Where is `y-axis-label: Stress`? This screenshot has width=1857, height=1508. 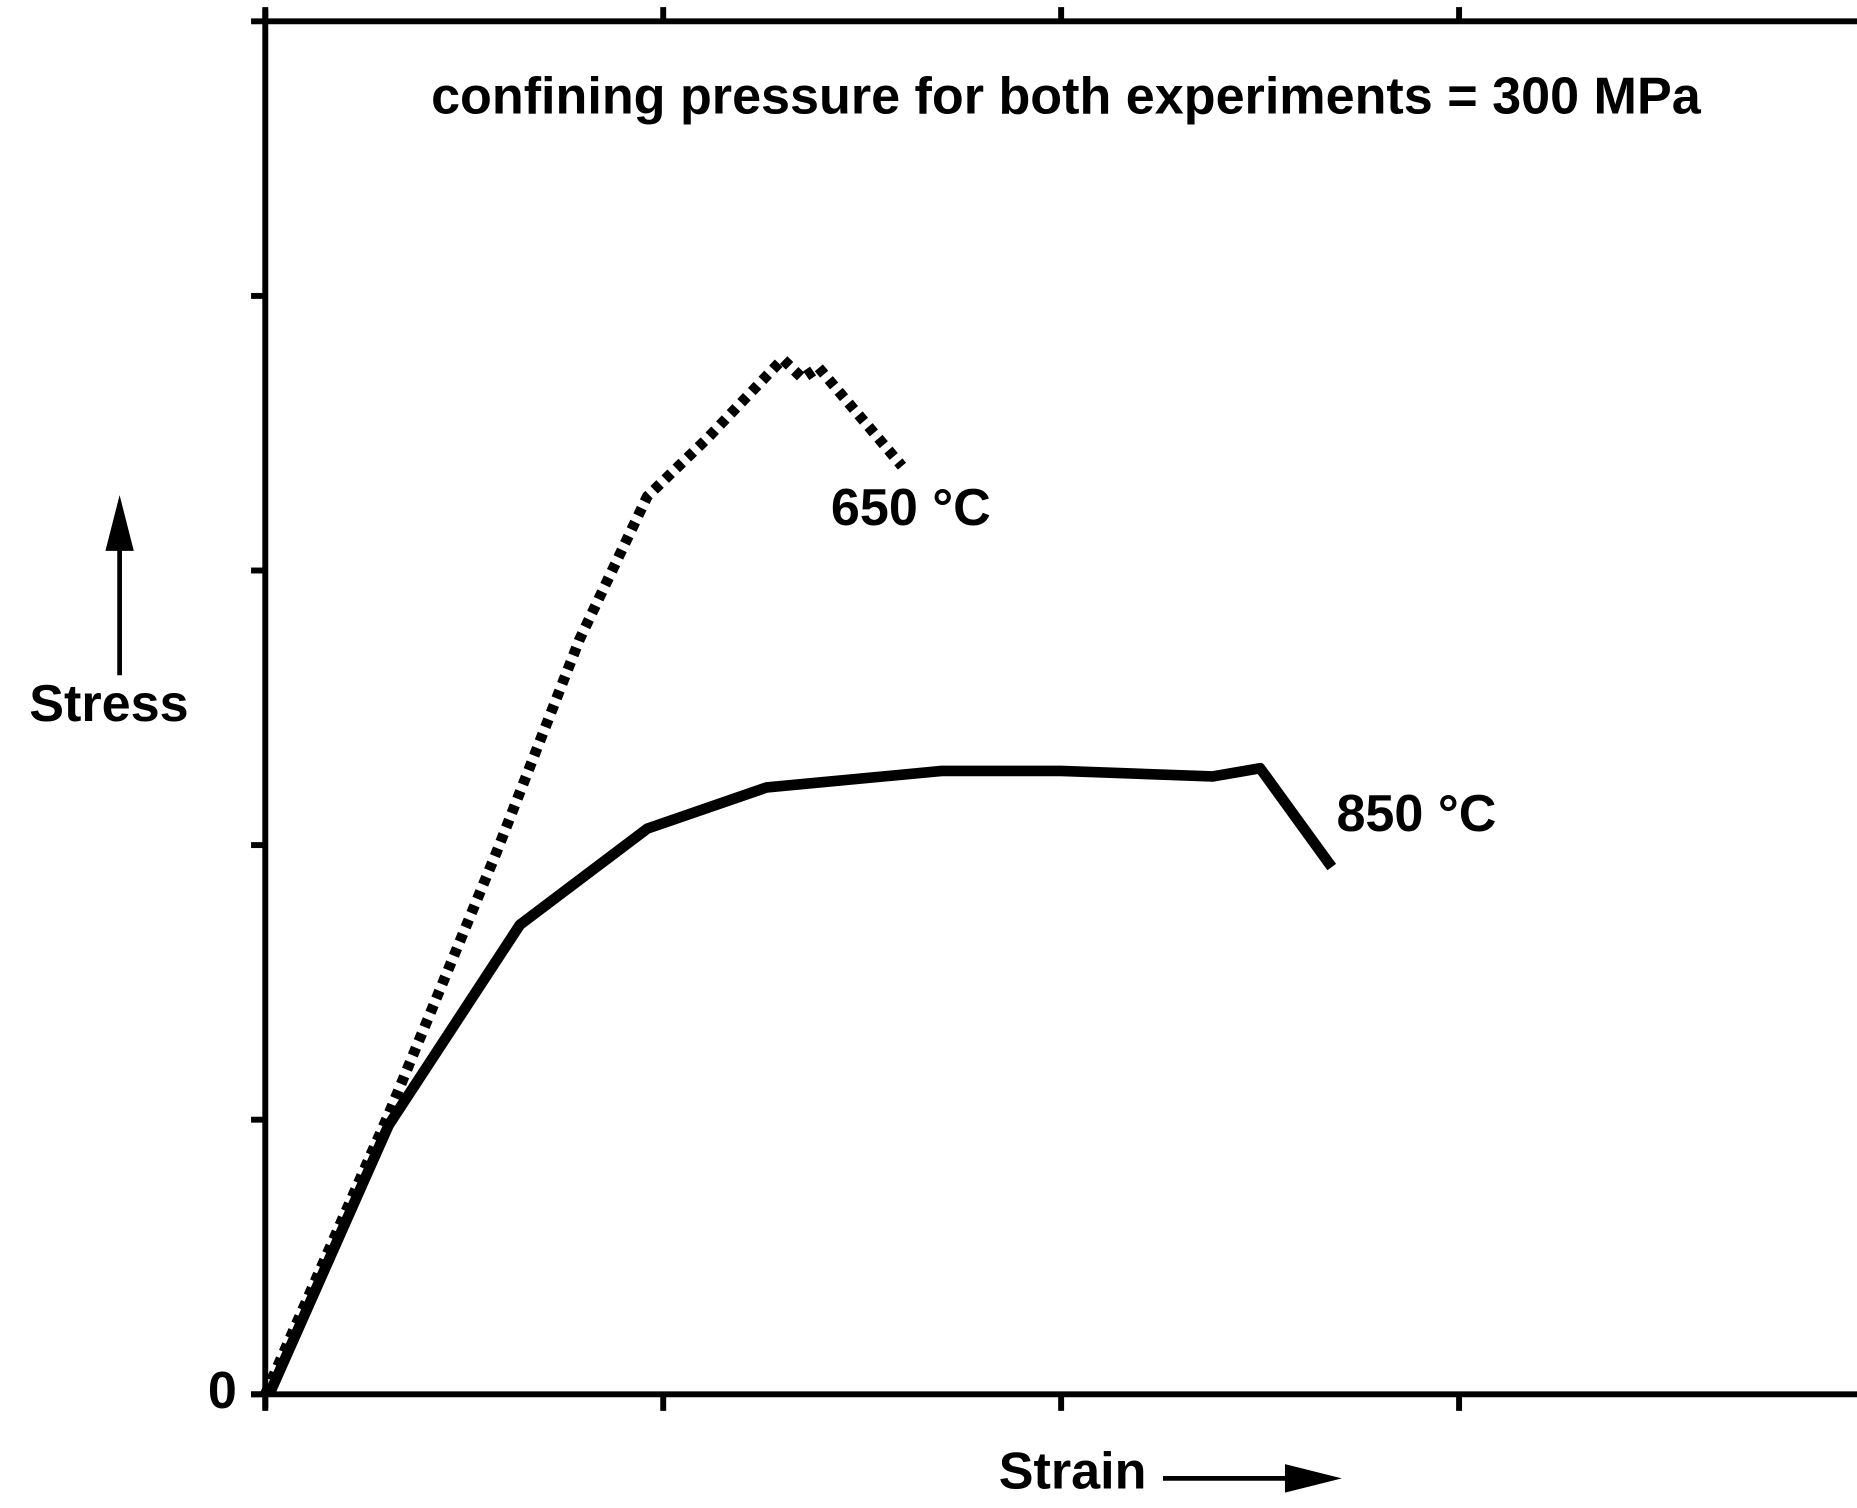
y-axis-label: Stress is located at coordinates (108, 704).